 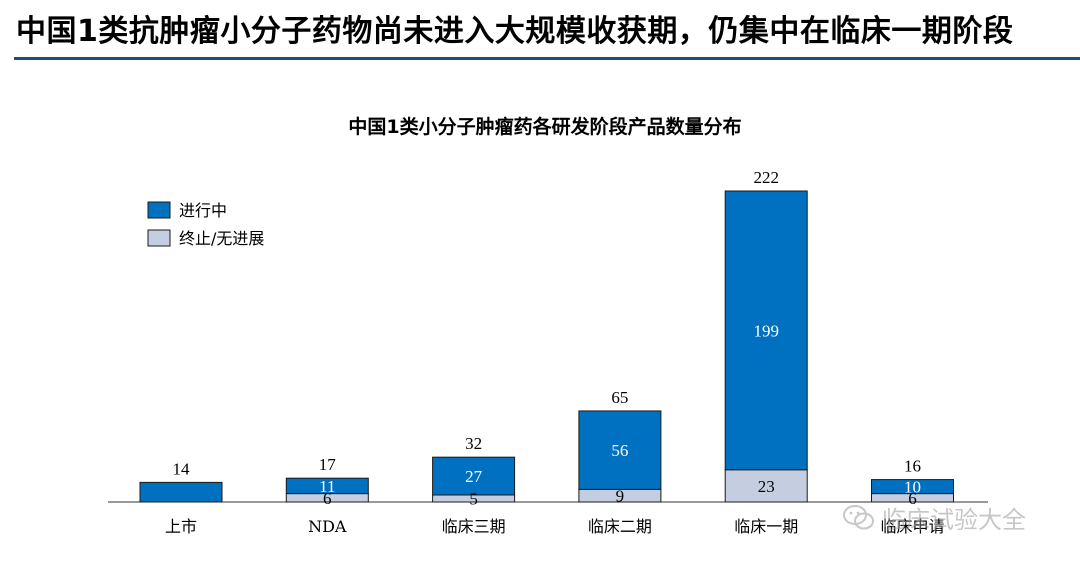 I want to click on total-label-cat-3: 65, so click(x=619, y=397).